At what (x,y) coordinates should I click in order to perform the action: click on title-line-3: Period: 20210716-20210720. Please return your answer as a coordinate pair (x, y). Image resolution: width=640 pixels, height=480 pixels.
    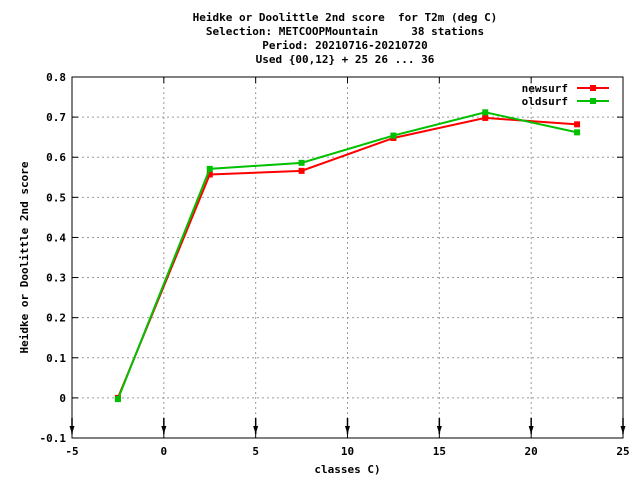
    Looking at the image, I should click on (345, 45).